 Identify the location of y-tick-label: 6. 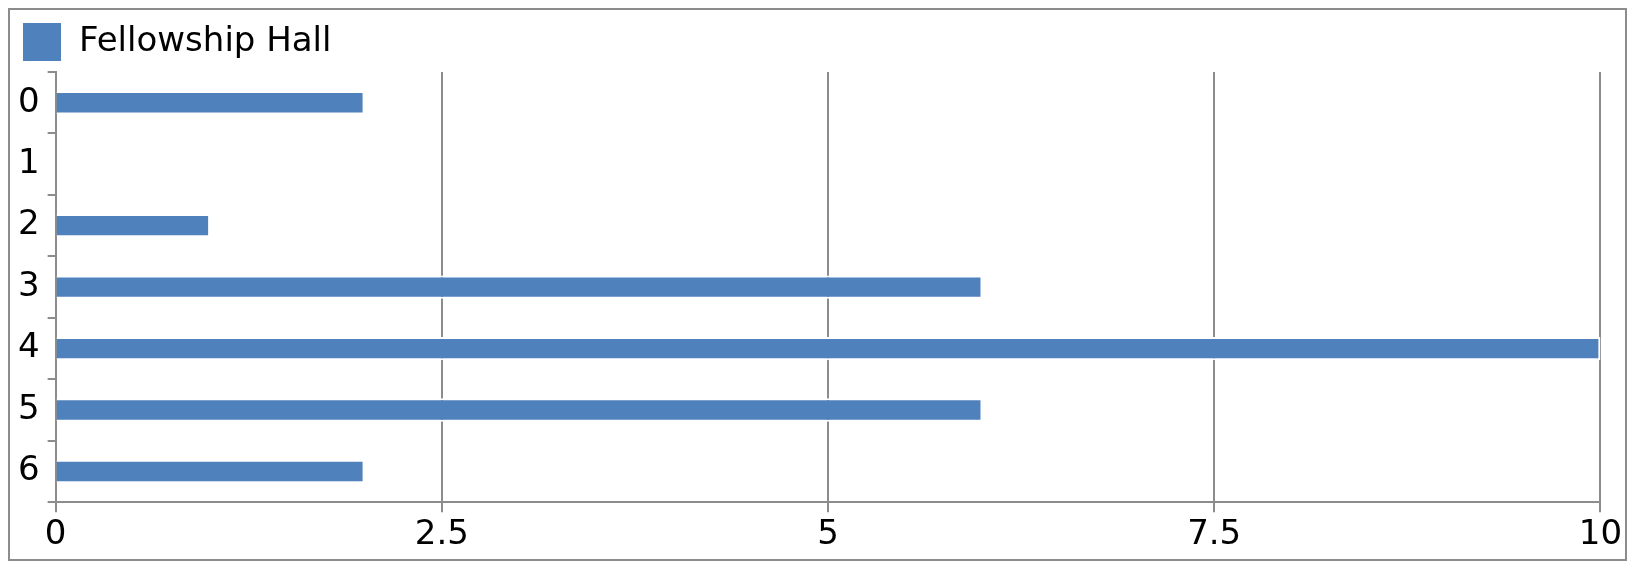
(28, 468).